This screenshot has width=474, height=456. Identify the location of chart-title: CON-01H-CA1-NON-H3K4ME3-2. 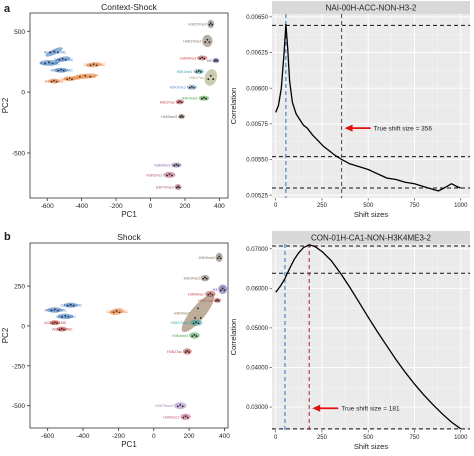
(371, 238).